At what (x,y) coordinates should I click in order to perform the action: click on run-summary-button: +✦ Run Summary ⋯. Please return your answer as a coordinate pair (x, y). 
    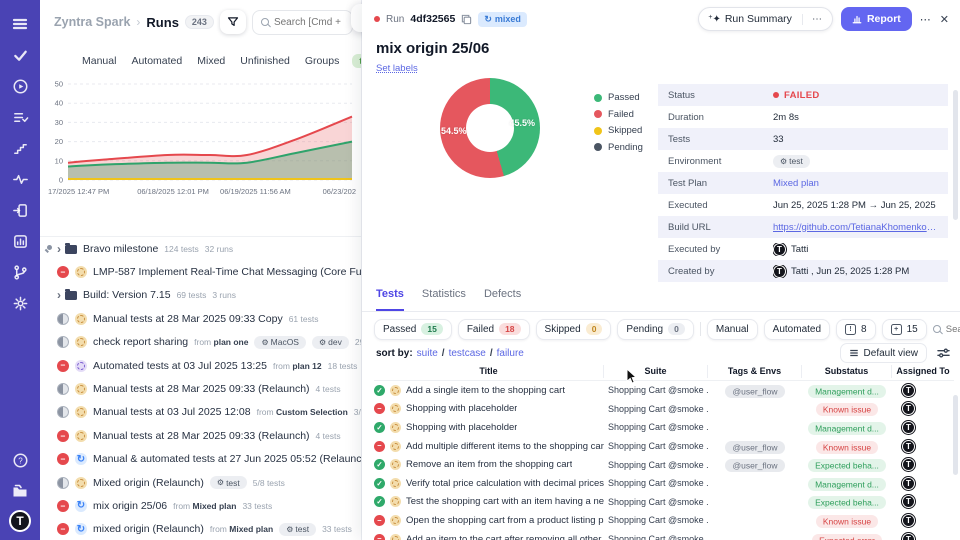
    Looking at the image, I should click on (765, 19).